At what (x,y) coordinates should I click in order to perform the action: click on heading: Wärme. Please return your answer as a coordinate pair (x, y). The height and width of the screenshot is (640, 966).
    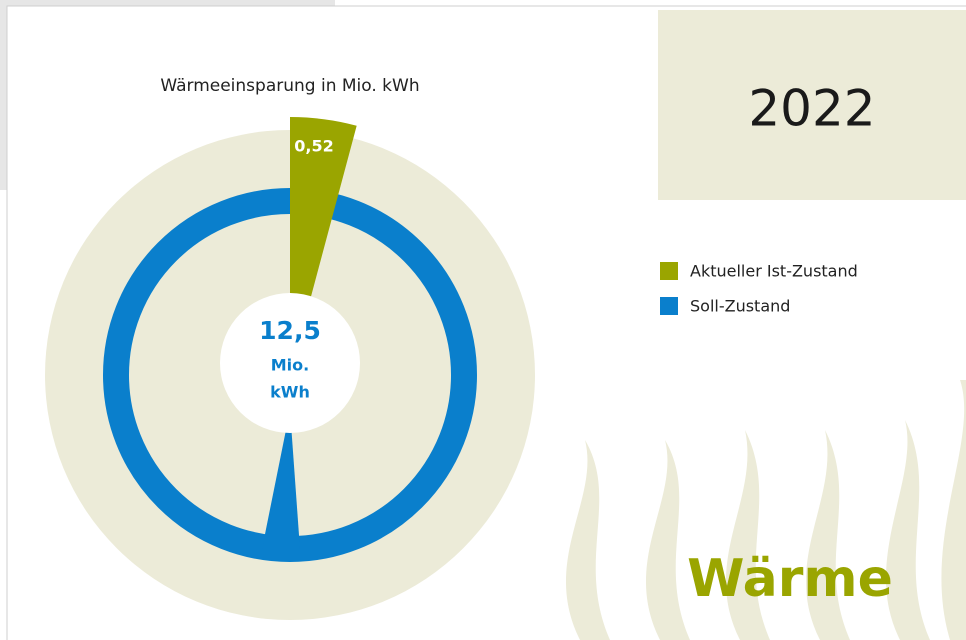
    Looking at the image, I should click on (790, 579).